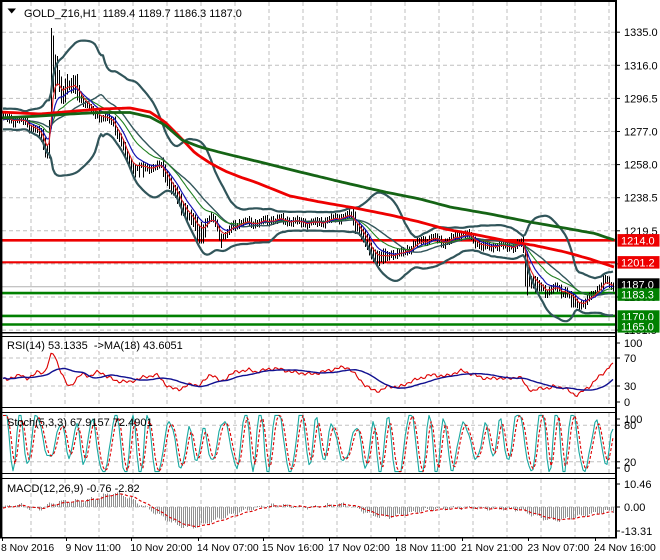 The height and width of the screenshot is (560, 660). What do you see at coordinates (636, 532) in the screenshot?
I see `svg-text: -13.31` at bounding box center [636, 532].